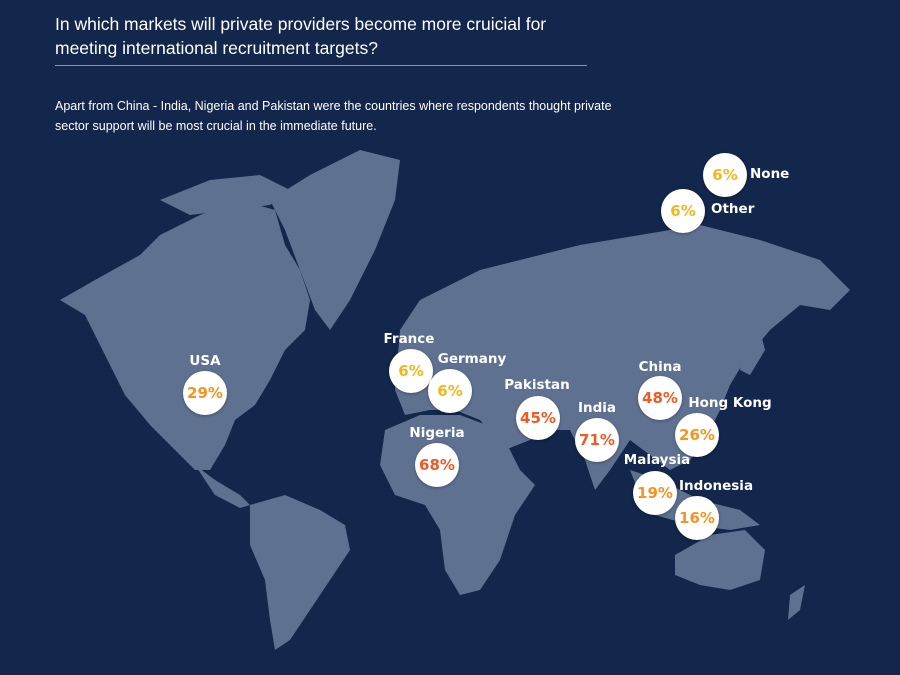  What do you see at coordinates (657, 460) in the screenshot?
I see `market-label: Malaysia` at bounding box center [657, 460].